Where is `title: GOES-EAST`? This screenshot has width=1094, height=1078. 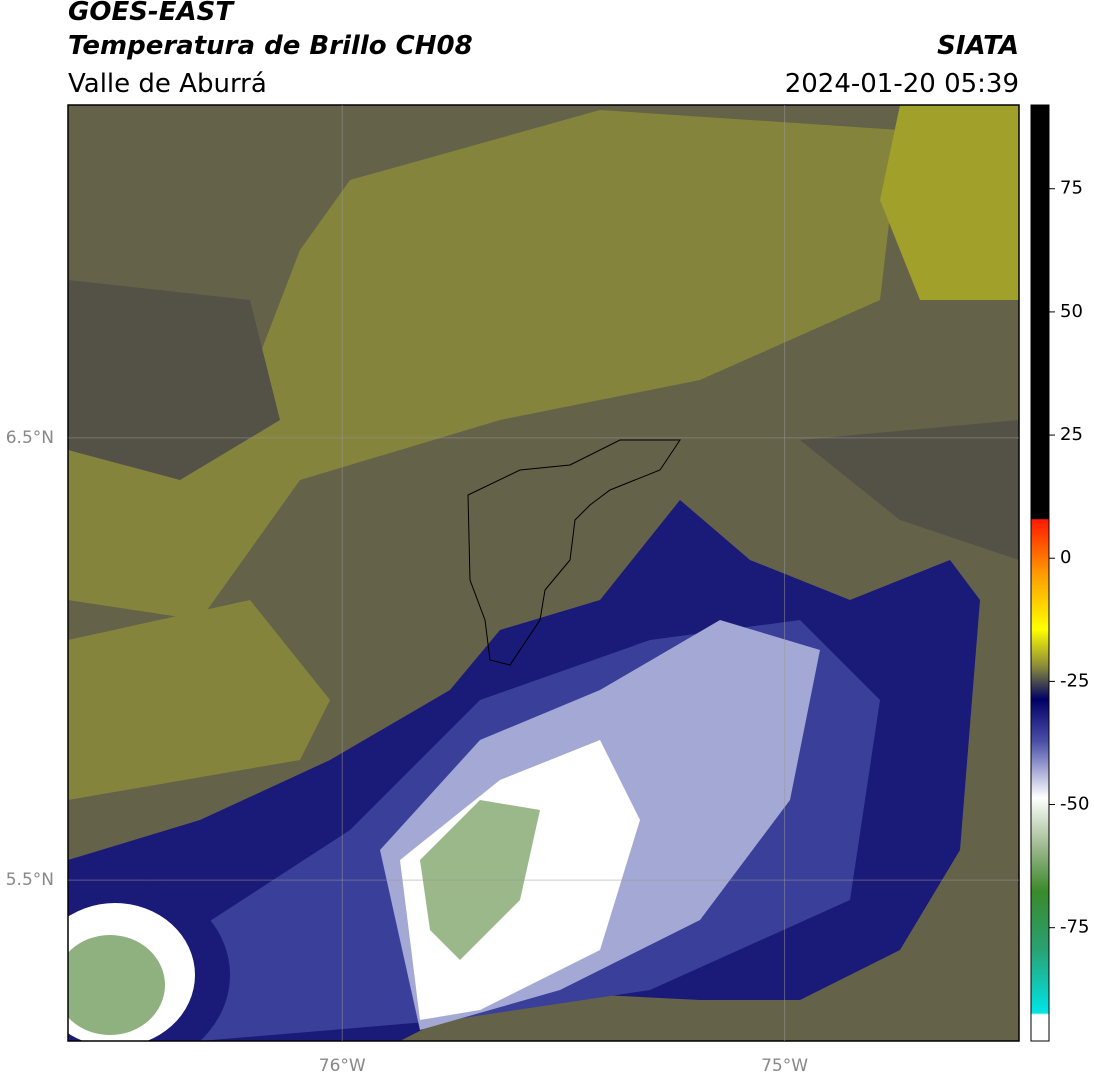 title: GOES-EAST is located at coordinates (151, 13).